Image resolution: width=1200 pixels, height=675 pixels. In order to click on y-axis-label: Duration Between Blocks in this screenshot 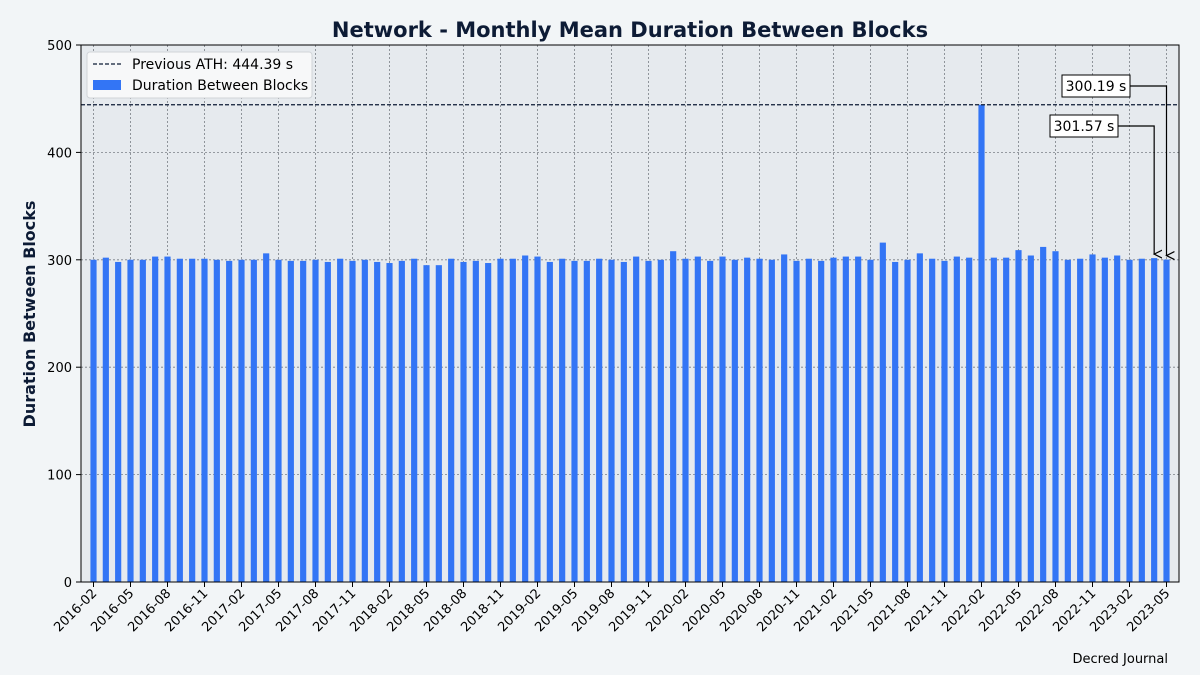, I will do `click(29, 314)`.